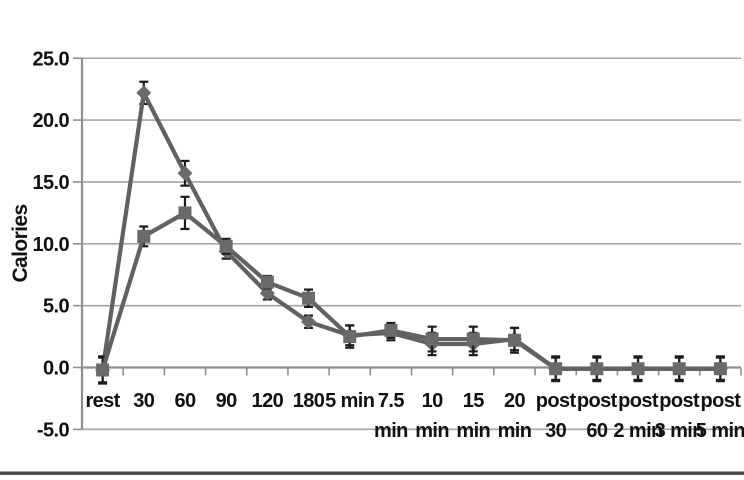  What do you see at coordinates (474, 401) in the screenshot?
I see `x-tick-label: 15` at bounding box center [474, 401].